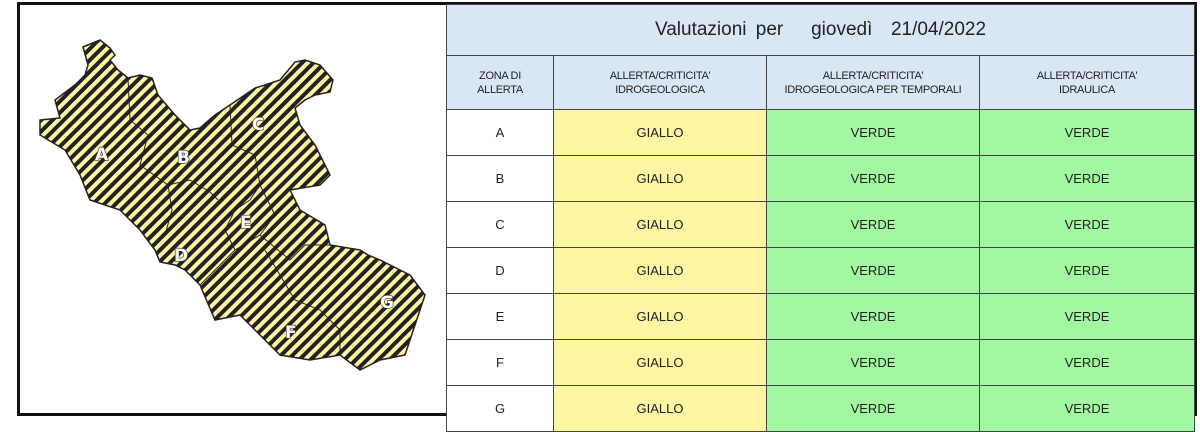 This screenshot has height=432, width=1200. I want to click on zone-cell: G, so click(500, 408).